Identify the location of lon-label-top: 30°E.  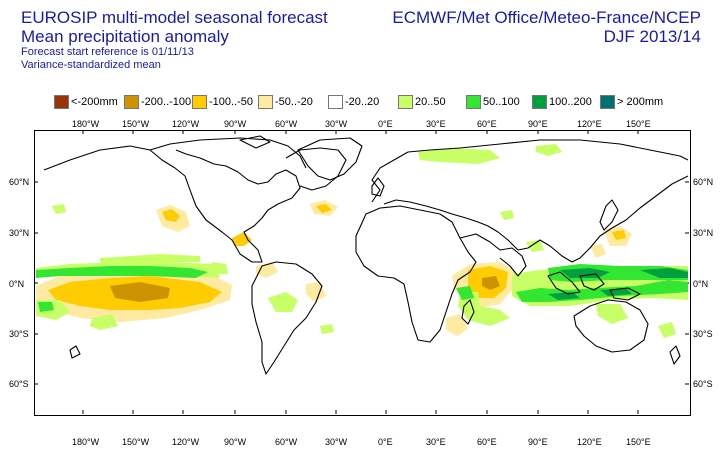
(436, 124).